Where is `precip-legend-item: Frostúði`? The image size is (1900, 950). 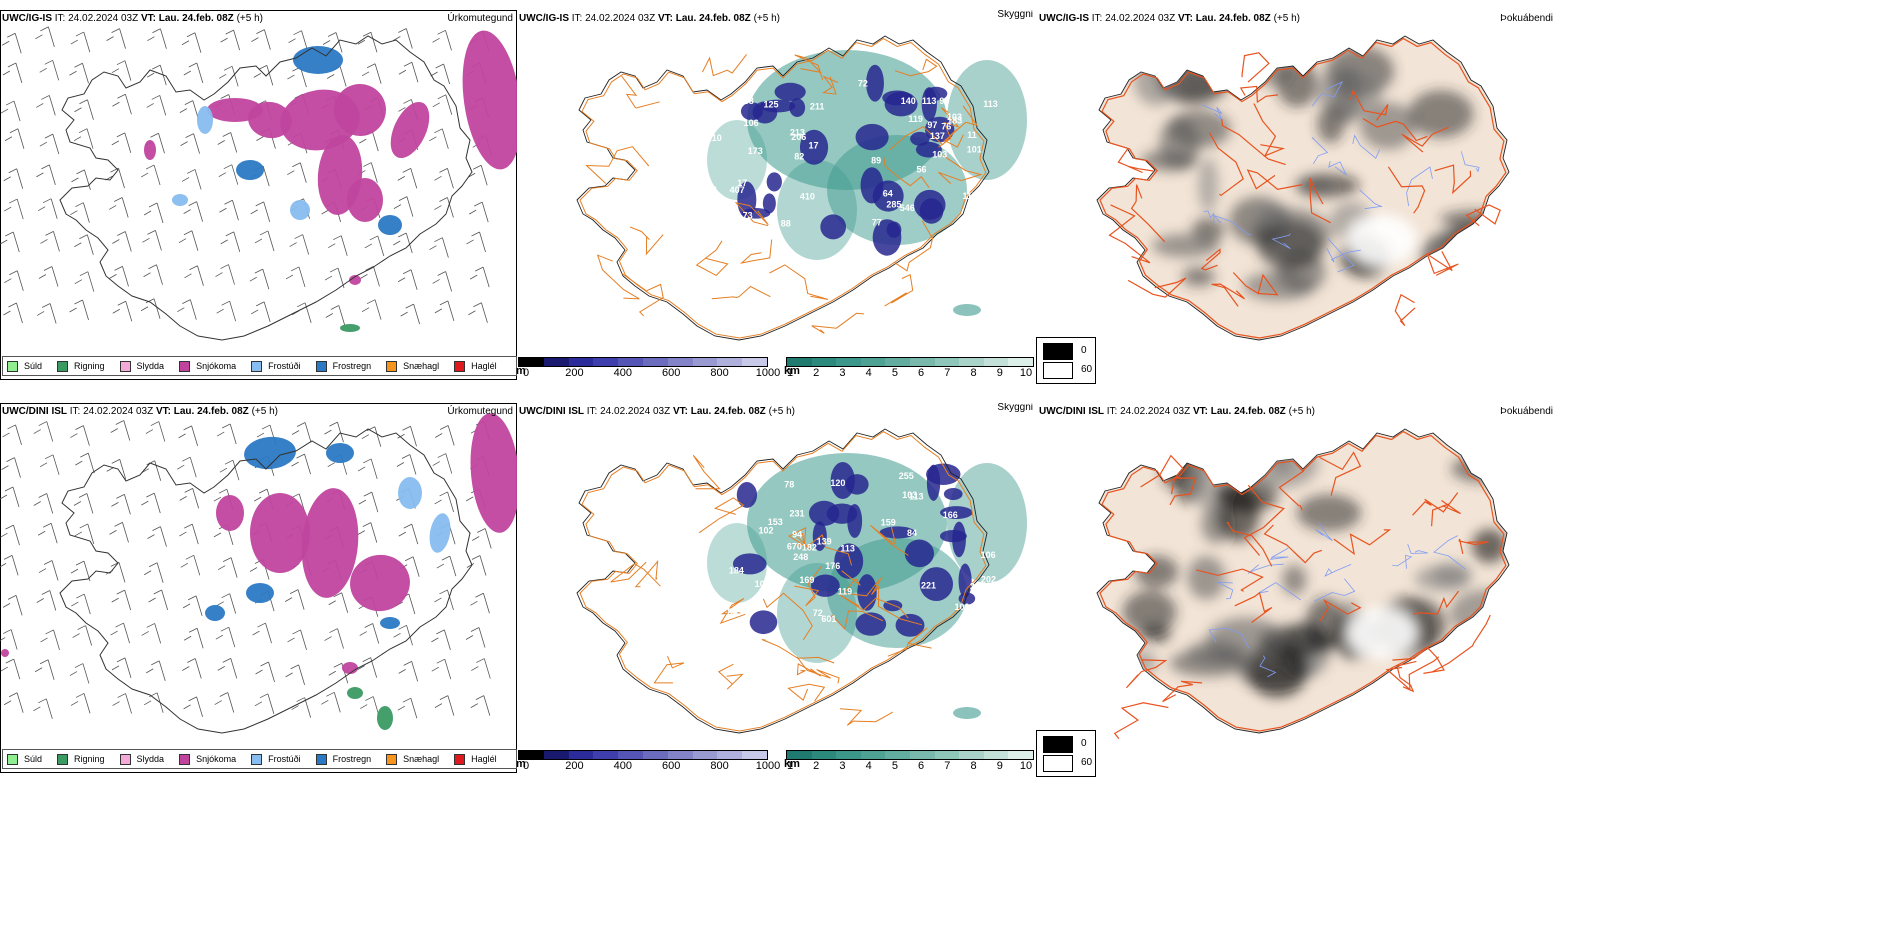 precip-legend-item: Frostúði is located at coordinates (276, 366).